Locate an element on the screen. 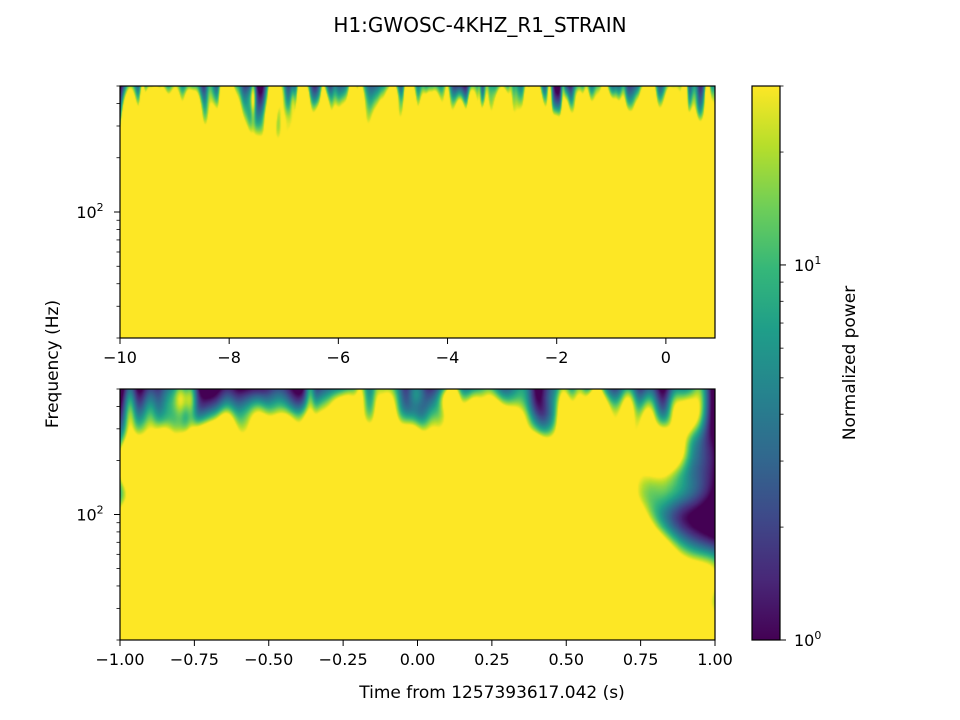 The width and height of the screenshot is (960, 720). top-x-tick-label: −6 is located at coordinates (339, 357).